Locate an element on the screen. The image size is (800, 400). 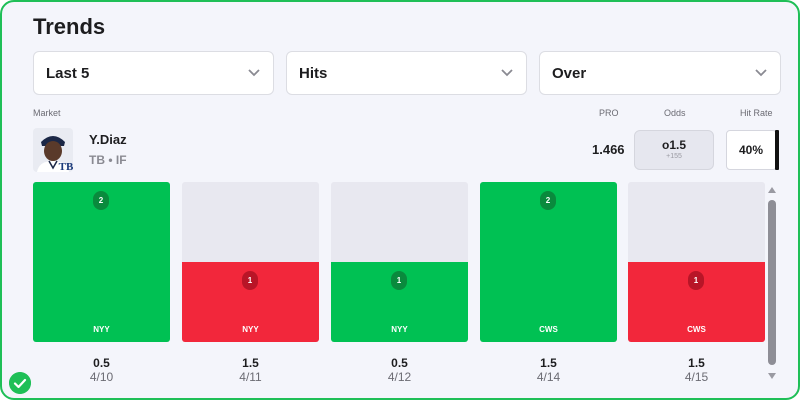
scroll-up-icon is located at coordinates (772, 190).